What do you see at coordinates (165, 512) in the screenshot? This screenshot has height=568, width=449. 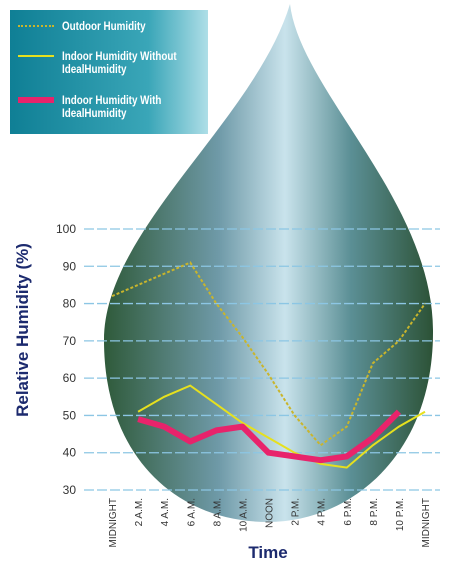 I see `x-tick-label: 4 A.M.` at bounding box center [165, 512].